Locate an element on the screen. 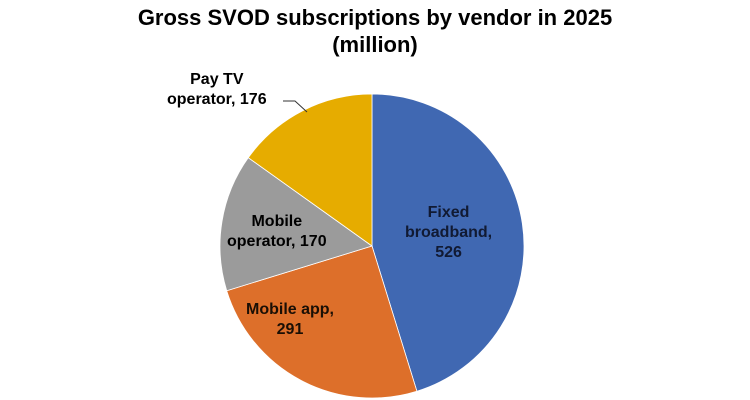 Image resolution: width=750 pixels, height=400 pixels. slice-mobile-operator is located at coordinates (296, 224).